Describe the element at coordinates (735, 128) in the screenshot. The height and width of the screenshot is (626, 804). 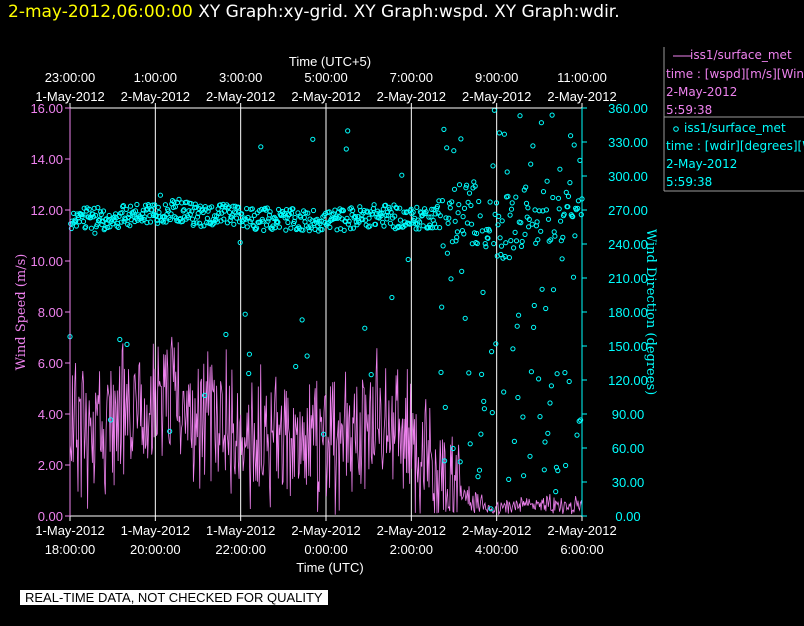
I see `legend-wdir-name: iss1/surface_met` at that location.